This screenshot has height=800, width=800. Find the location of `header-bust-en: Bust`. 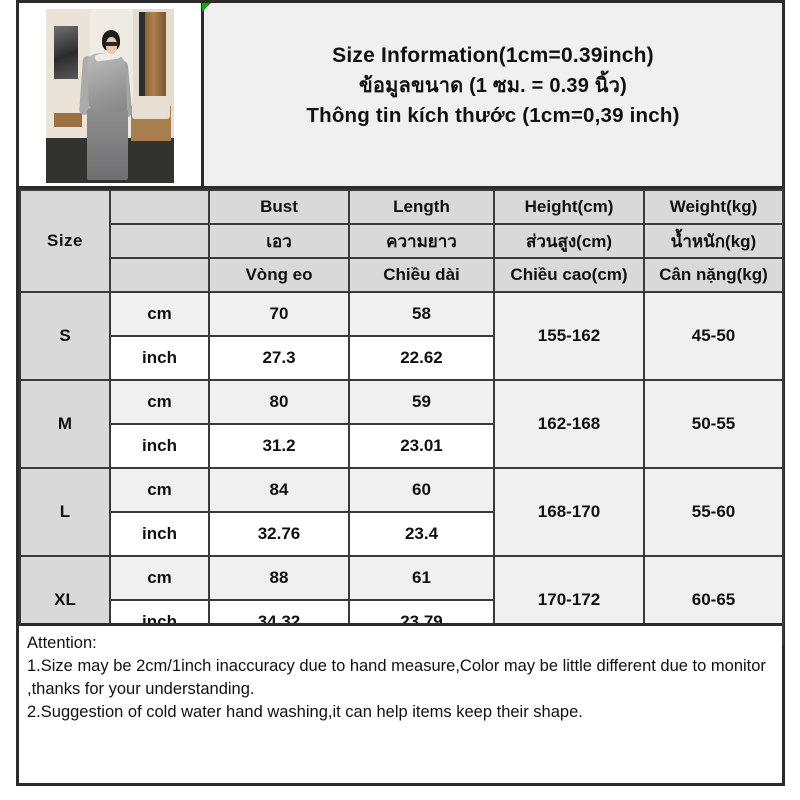

header-bust-en: Bust is located at coordinates (279, 207).